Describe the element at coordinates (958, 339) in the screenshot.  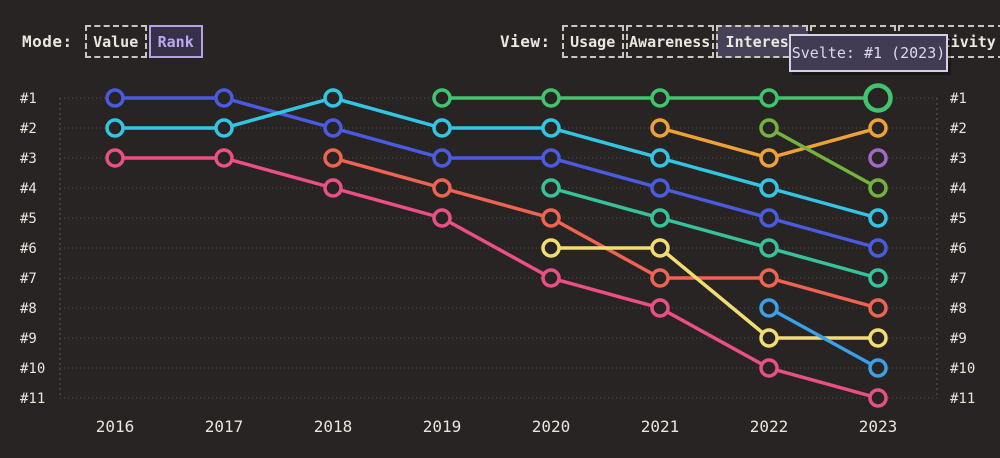
I see `rank-label-right: #9` at that location.